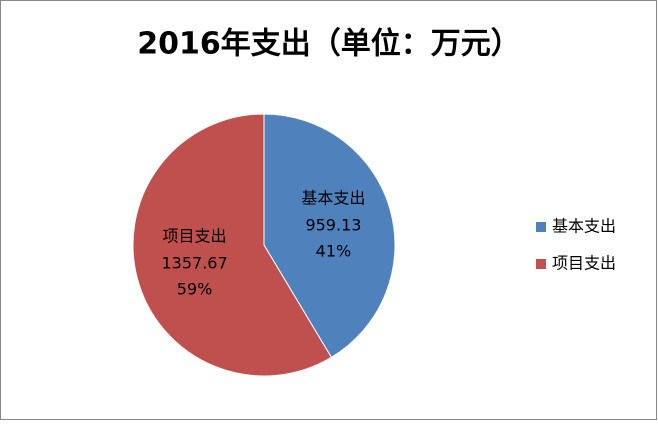 This screenshot has height=425, width=658. What do you see at coordinates (584, 263) in the screenshot?
I see `legend-label: 项目支出` at bounding box center [584, 263].